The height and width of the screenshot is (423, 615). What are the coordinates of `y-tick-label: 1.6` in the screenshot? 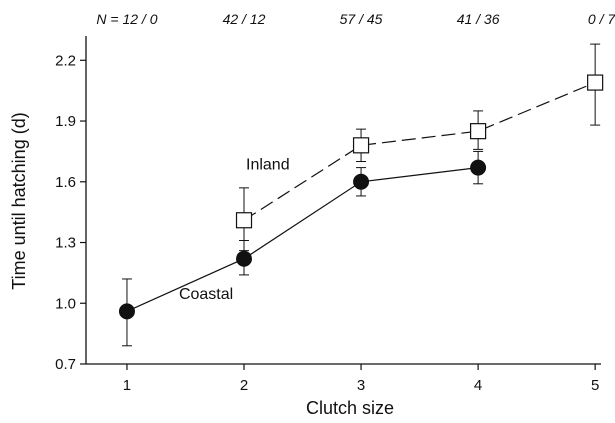 It's located at (65, 182).